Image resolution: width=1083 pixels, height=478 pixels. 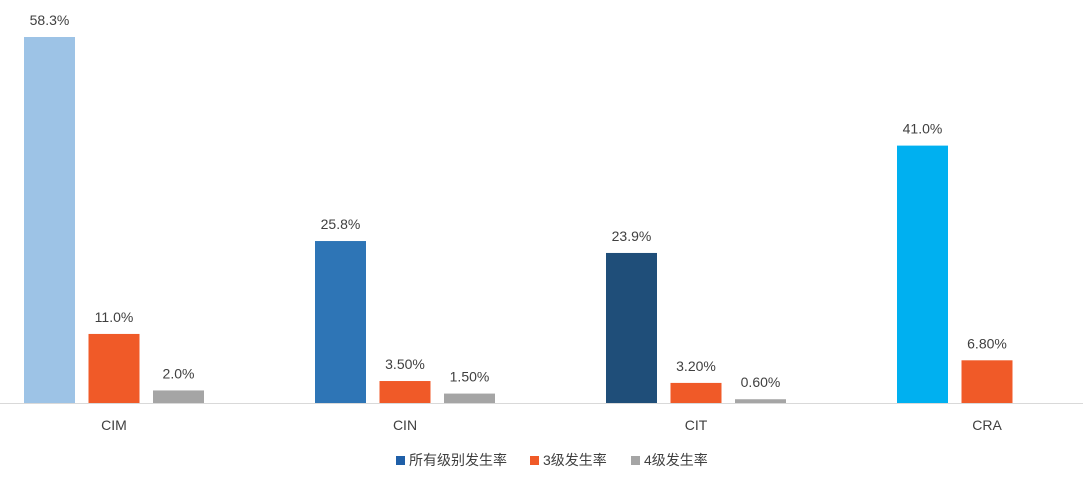 I want to click on legend-label-series-3: 4级发生率, so click(x=676, y=460).